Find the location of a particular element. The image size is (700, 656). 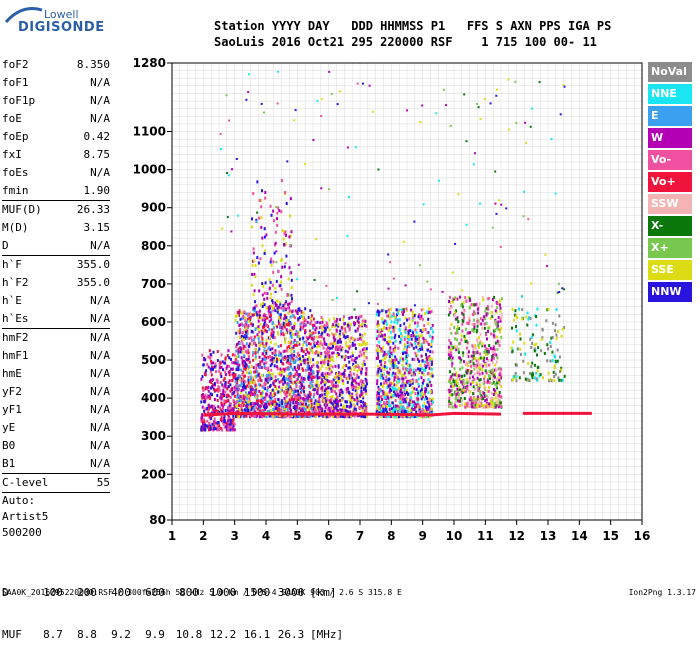

x-tick-label: 8 is located at coordinates (391, 536).